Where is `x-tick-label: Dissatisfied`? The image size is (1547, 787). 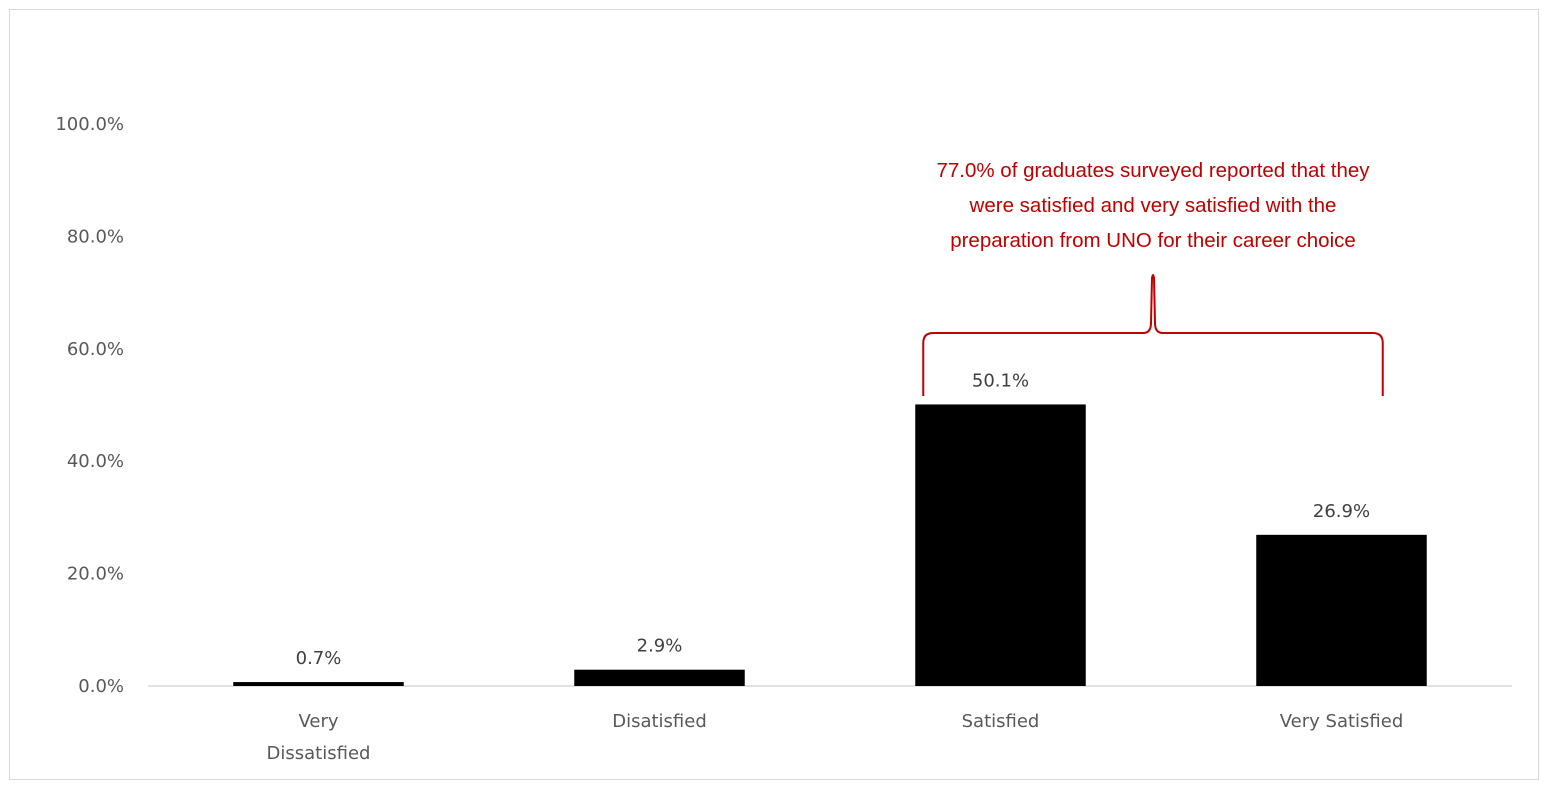
x-tick-label: Dissatisfied is located at coordinates (319, 753).